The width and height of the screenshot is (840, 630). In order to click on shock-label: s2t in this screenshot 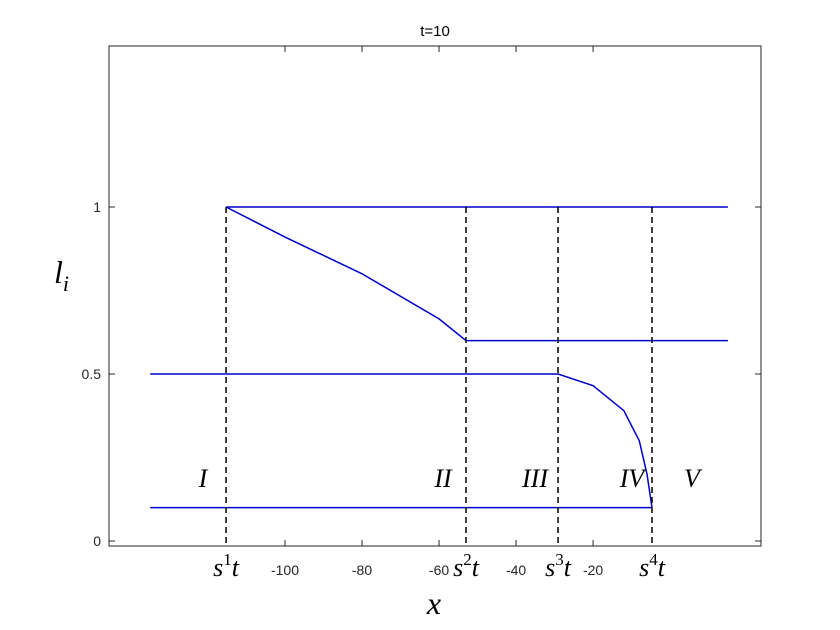, I will do `click(466, 566)`.